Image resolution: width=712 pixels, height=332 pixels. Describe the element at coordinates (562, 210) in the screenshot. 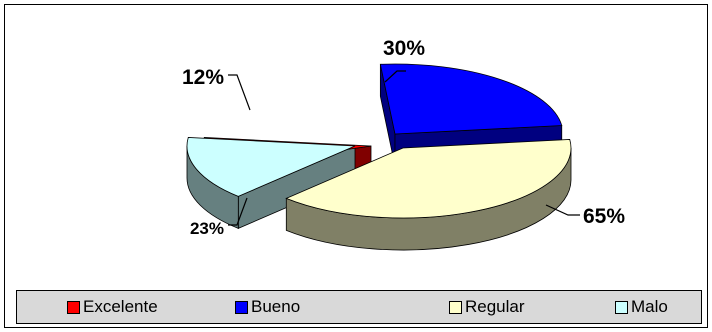

I see `leader-line-regular` at that location.